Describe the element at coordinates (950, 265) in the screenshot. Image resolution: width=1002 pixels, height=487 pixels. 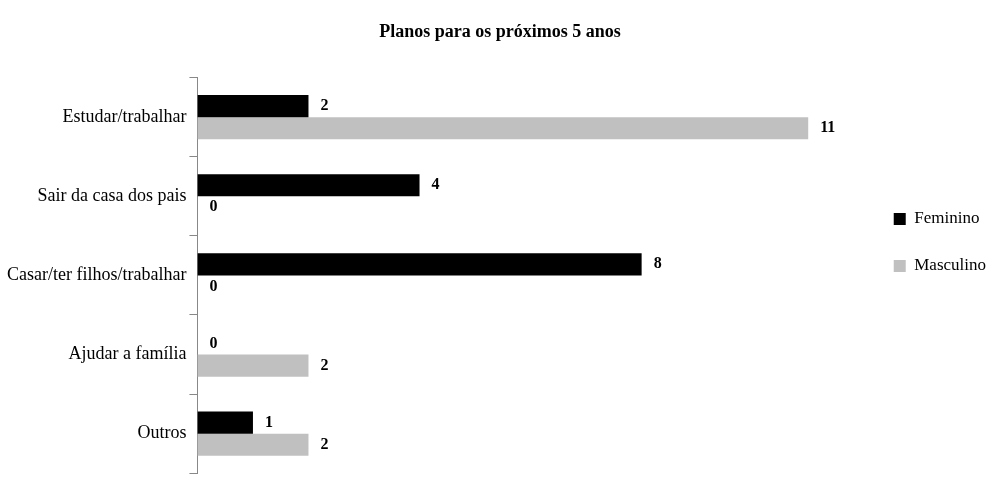
I see `legend-label: Masculino` at that location.